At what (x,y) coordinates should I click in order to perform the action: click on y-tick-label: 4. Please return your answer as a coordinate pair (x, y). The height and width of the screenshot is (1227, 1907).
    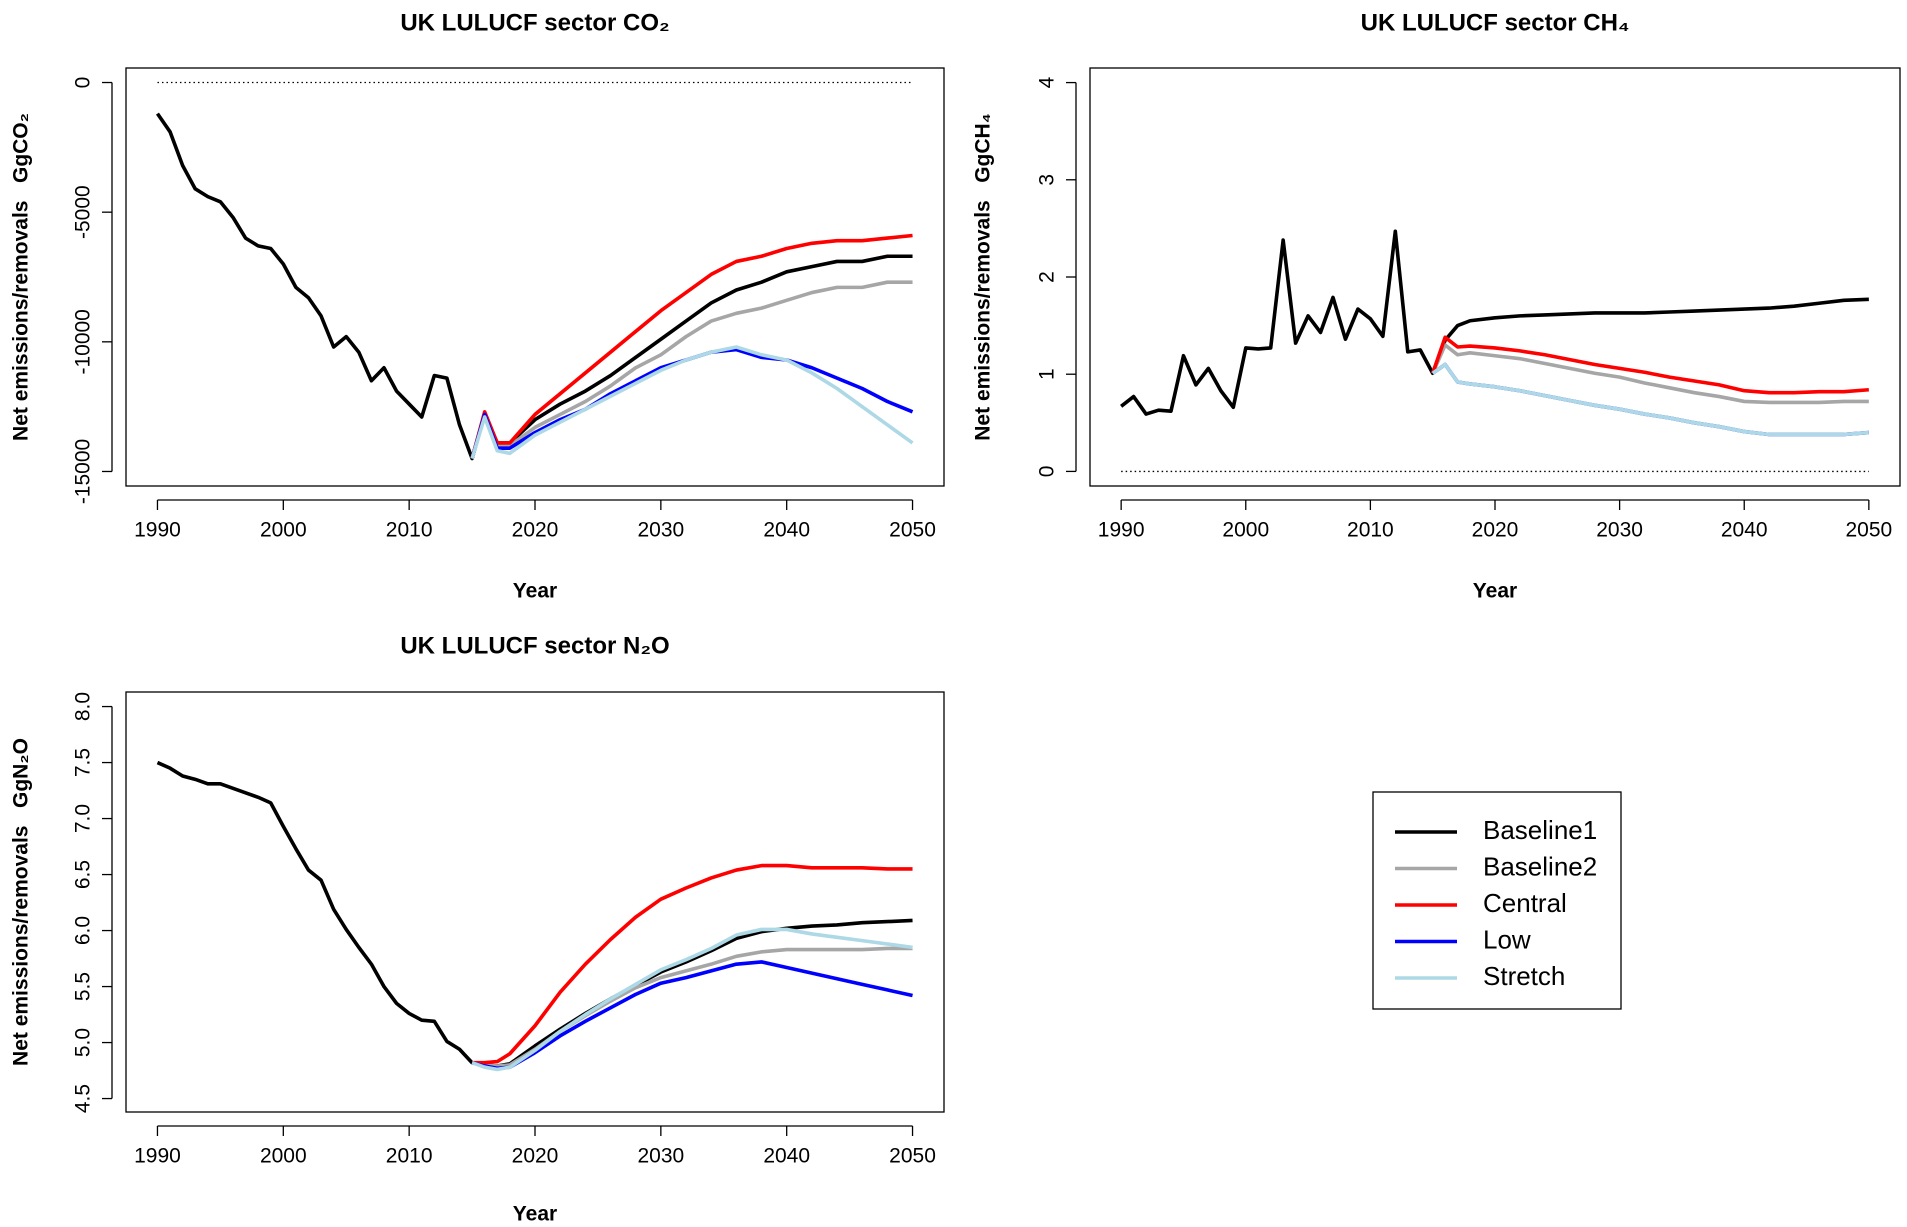
    Looking at the image, I should click on (1047, 82).